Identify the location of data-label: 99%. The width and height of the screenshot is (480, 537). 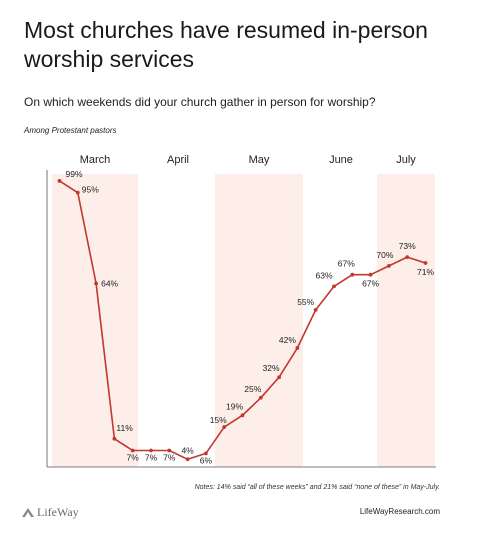
(74, 174).